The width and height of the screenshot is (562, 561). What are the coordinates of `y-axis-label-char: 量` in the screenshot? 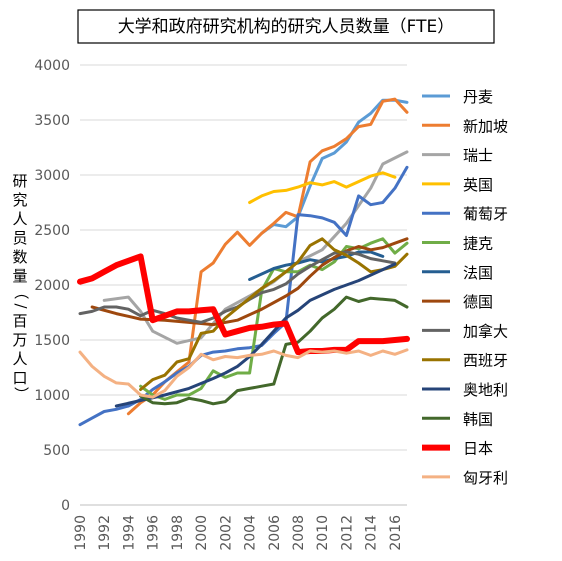 It's located at (19, 276).